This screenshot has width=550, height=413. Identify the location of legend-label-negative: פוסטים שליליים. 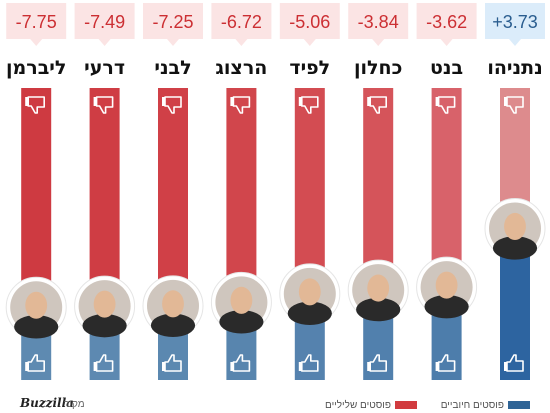
(357, 405).